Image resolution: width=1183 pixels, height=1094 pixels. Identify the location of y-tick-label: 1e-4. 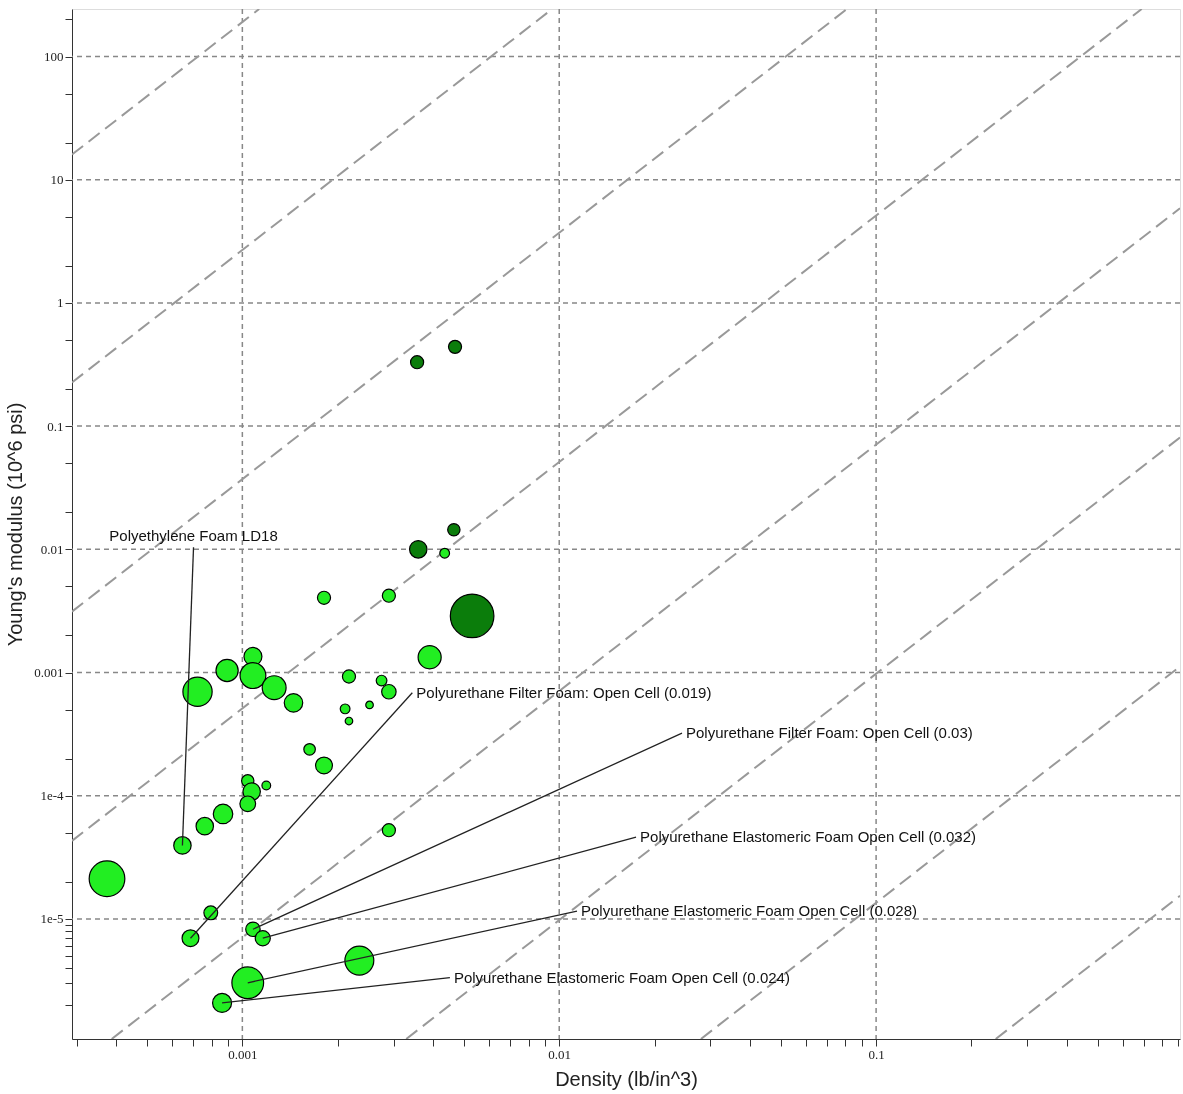
(52, 796).